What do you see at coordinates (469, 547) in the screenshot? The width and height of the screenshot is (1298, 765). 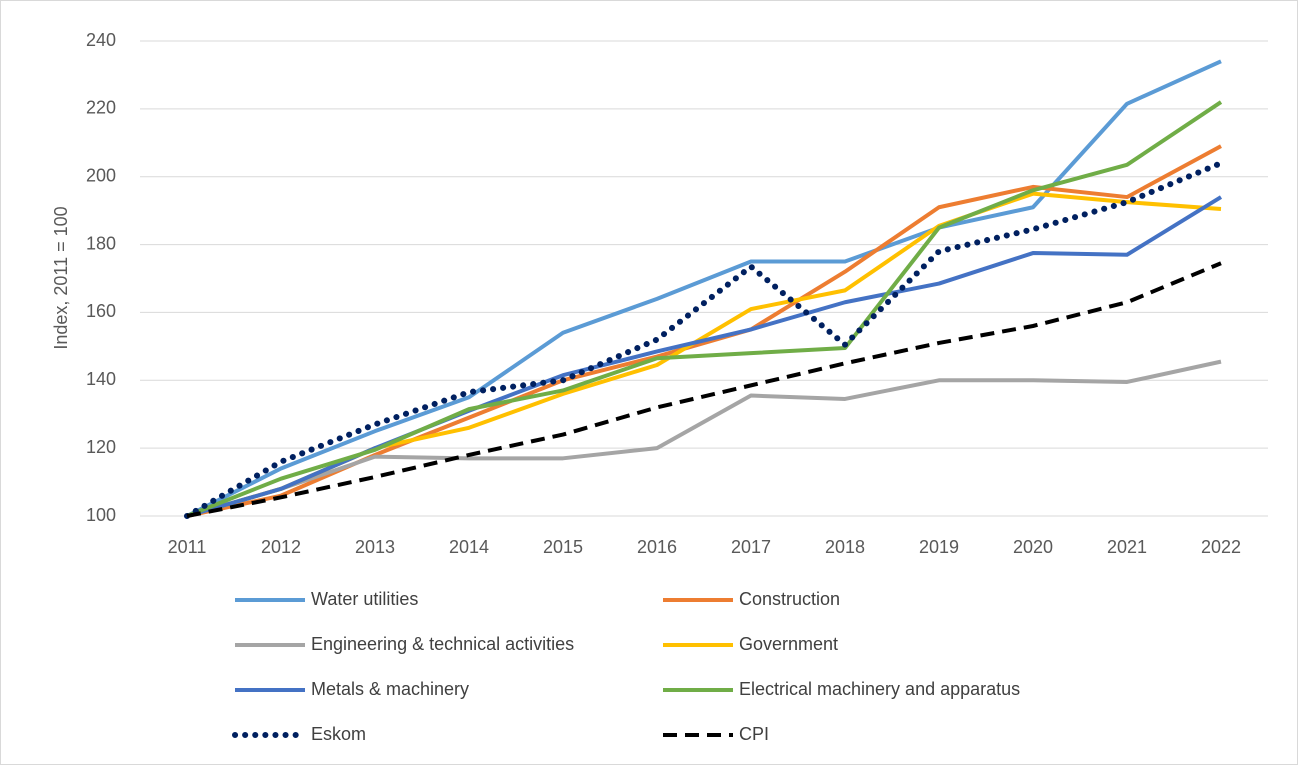 I see `x-tick-label: 2014` at bounding box center [469, 547].